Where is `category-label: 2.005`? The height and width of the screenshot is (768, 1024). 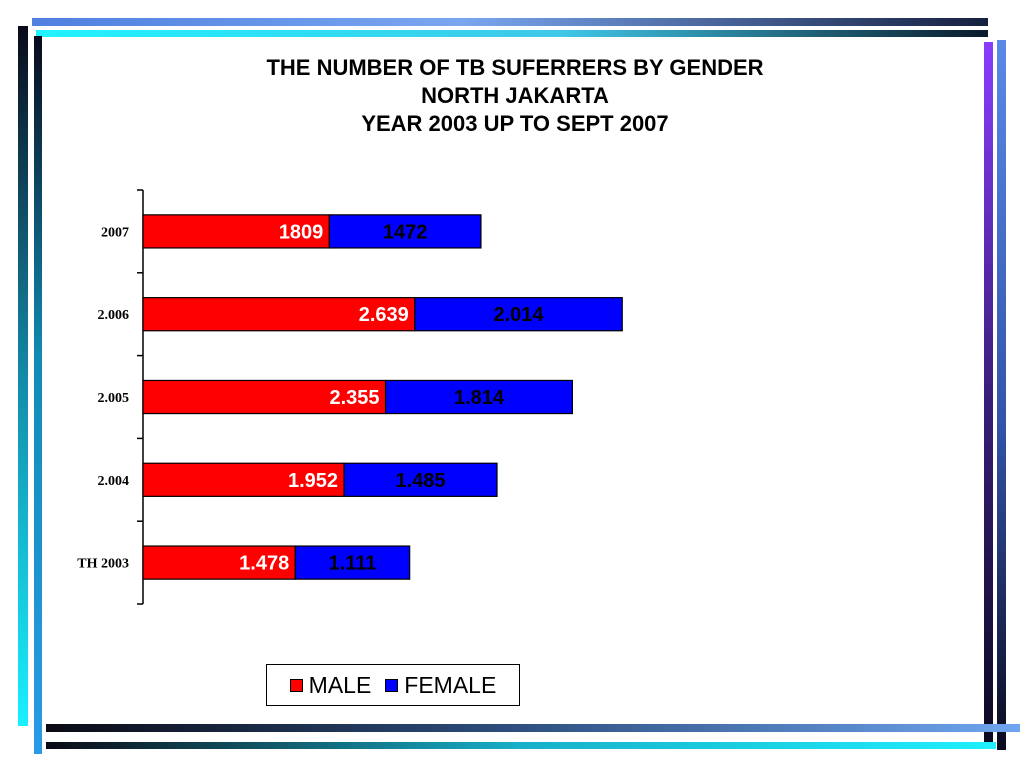
category-label: 2.005 is located at coordinates (114, 398).